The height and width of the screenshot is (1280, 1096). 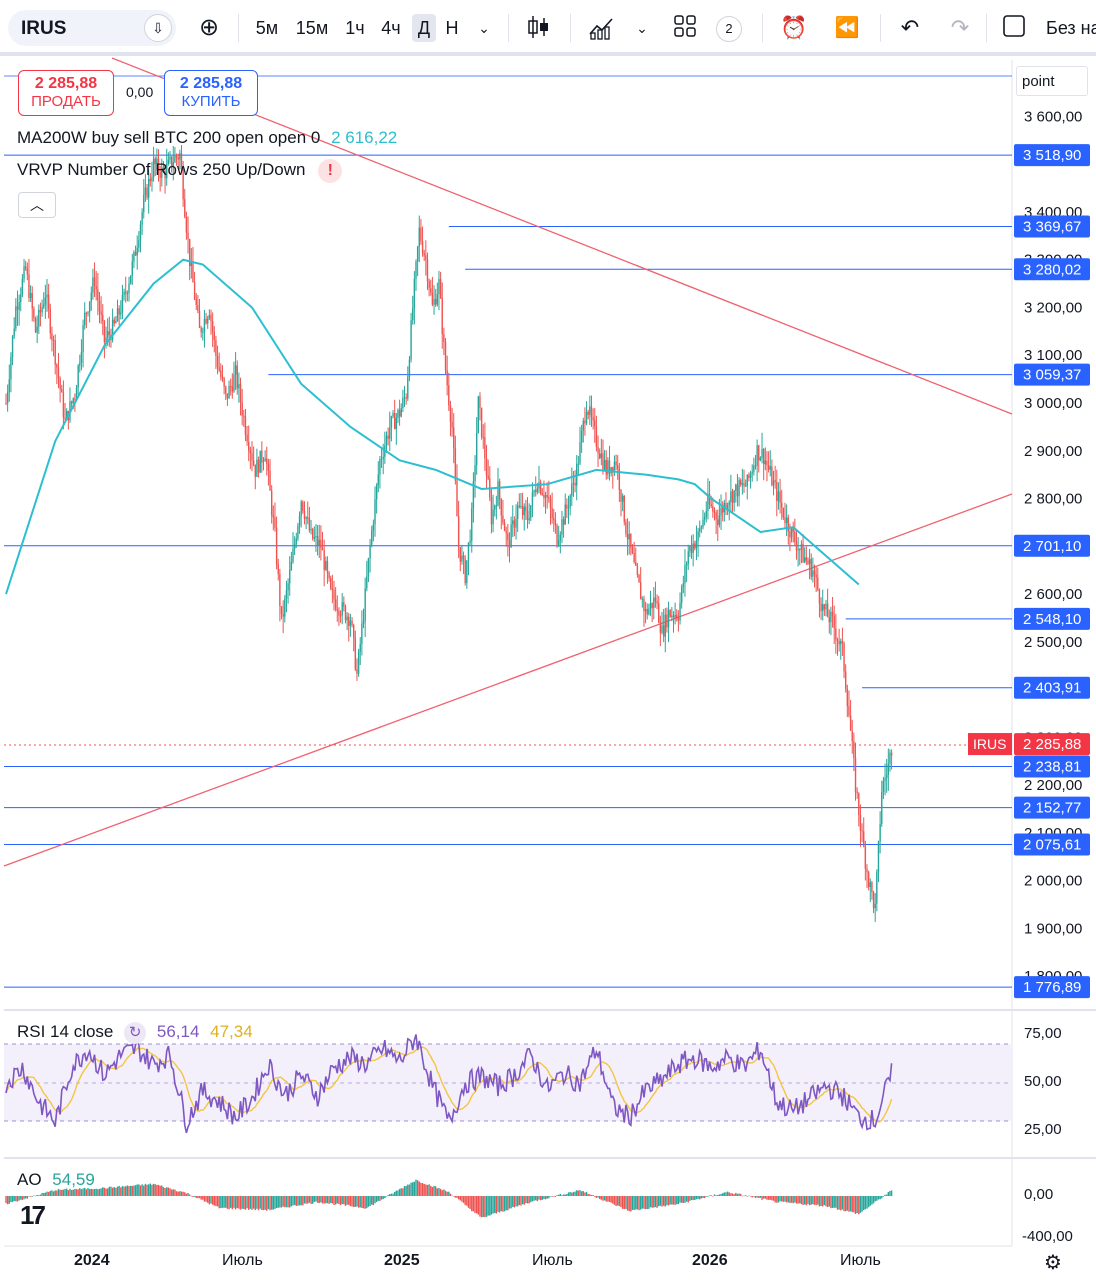 I want to click on timeframe-dropdown-icon: ⌄, so click(x=484, y=28).